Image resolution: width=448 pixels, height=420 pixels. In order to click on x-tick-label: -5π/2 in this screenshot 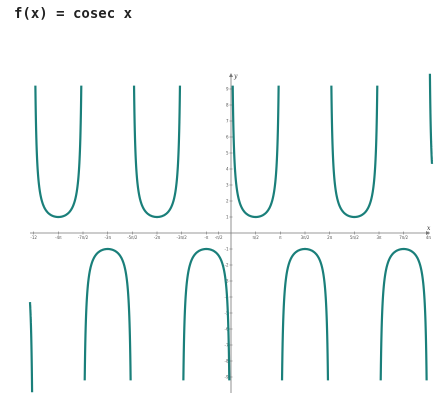, I will do `click(132, 237)`.